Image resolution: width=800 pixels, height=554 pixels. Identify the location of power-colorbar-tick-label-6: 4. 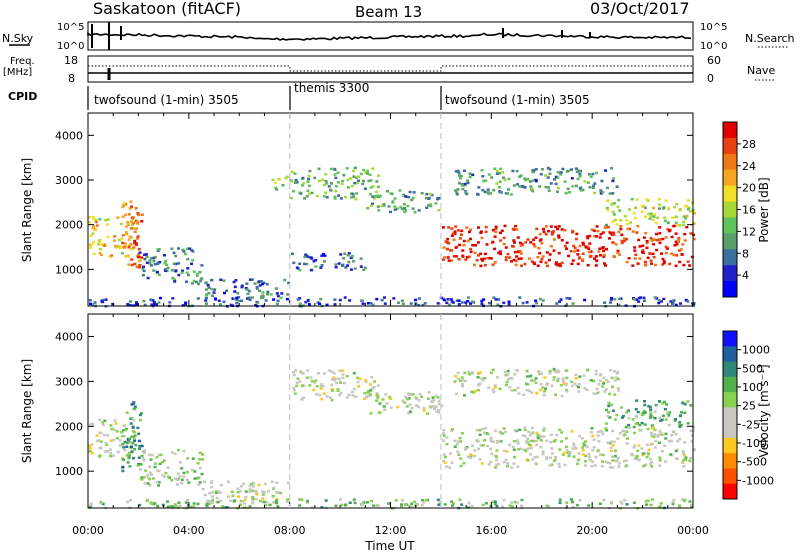
(745, 275).